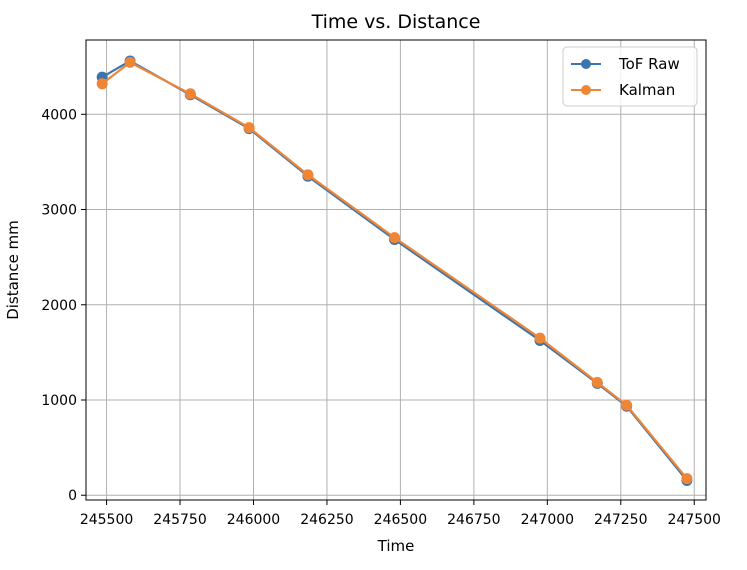 This screenshot has height=570, width=747. I want to click on legend-box, so click(630, 76).